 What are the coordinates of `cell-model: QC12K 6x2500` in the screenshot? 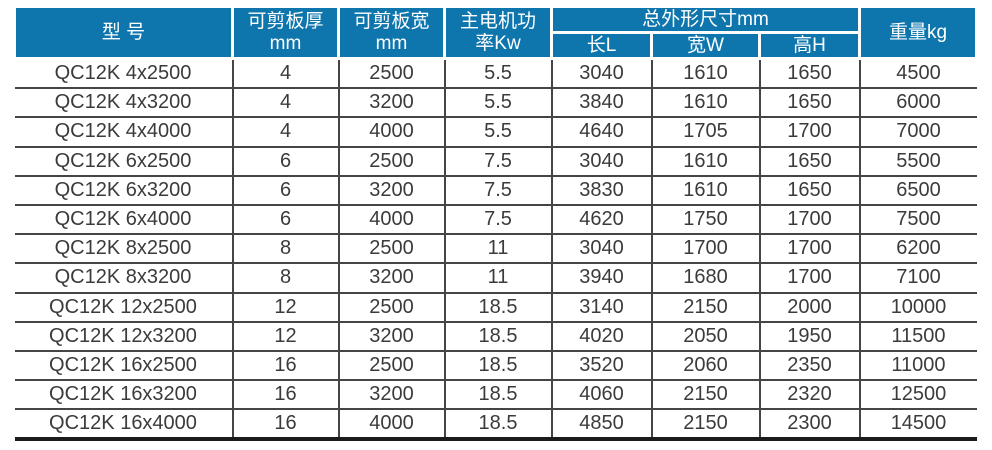 It's located at (124, 161).